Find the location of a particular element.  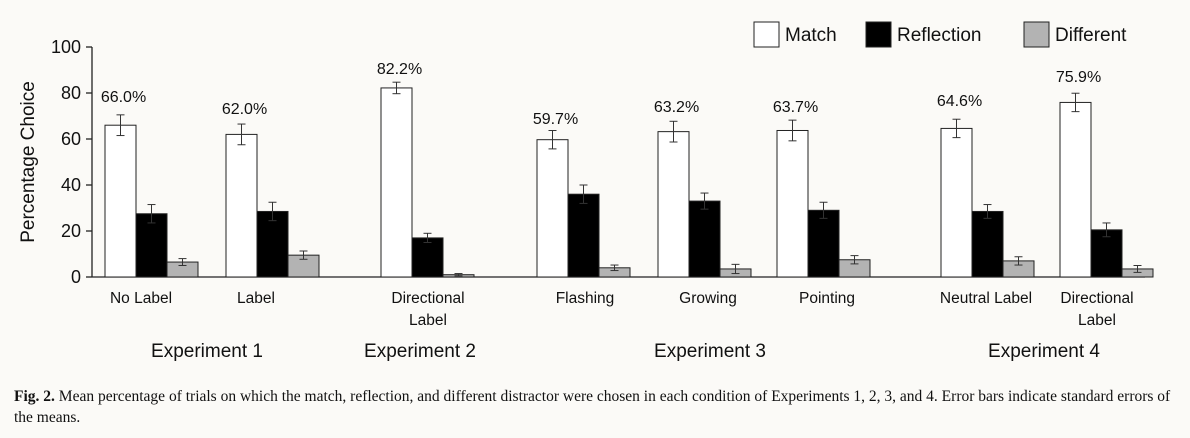

value-label: 82.2% is located at coordinates (399, 69).